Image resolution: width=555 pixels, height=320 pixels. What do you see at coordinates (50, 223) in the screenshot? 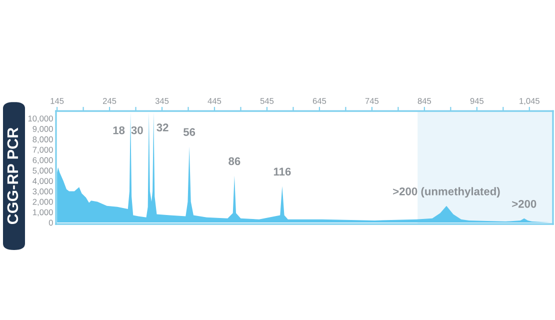
I see `y-tick-label: 0` at bounding box center [50, 223].